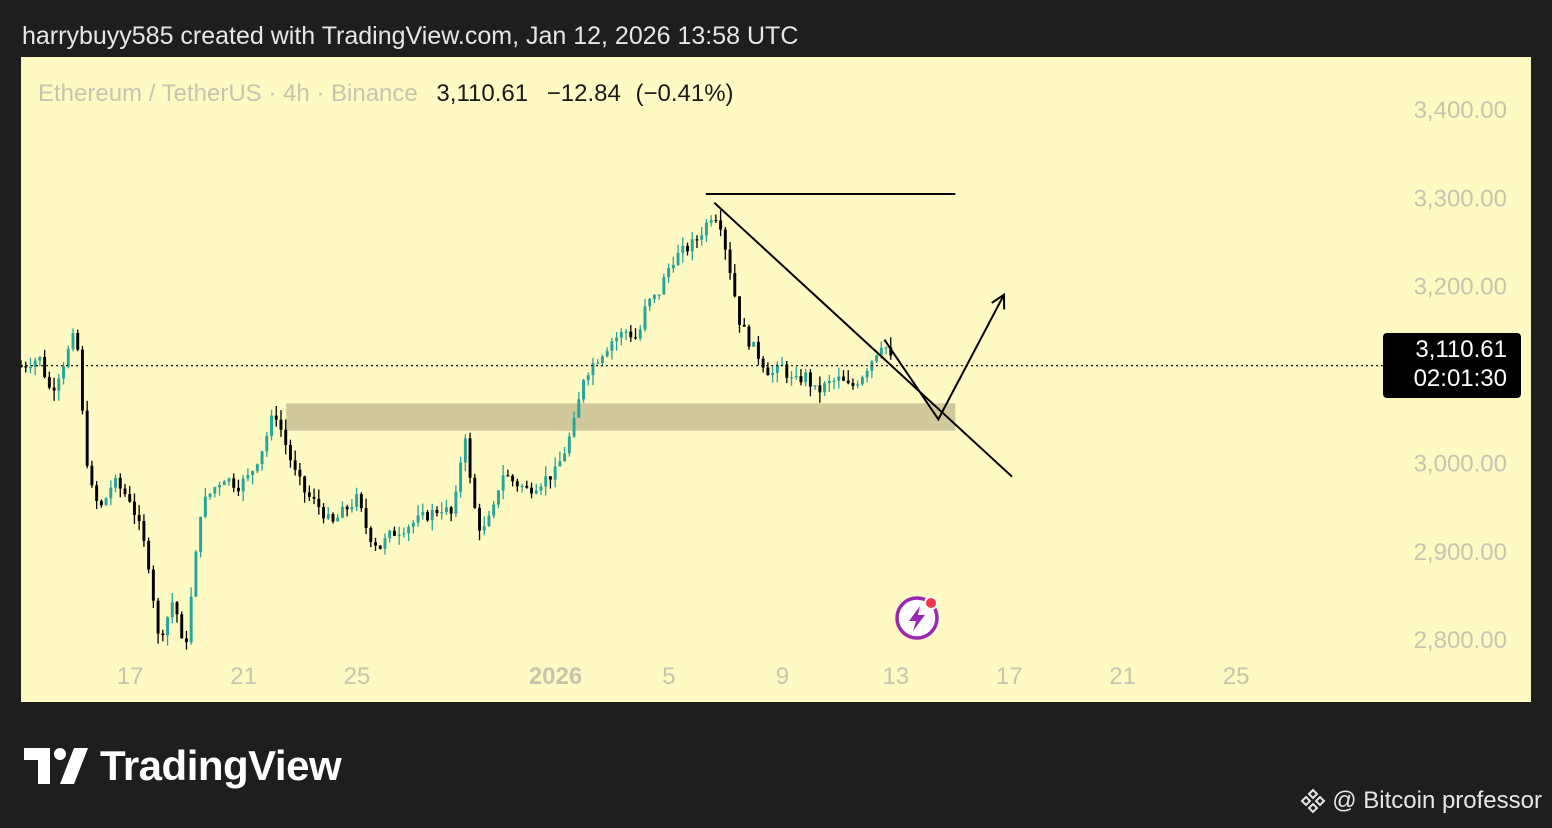 This screenshot has width=1552, height=828. I want to click on time-axis-label: 17, so click(1009, 676).